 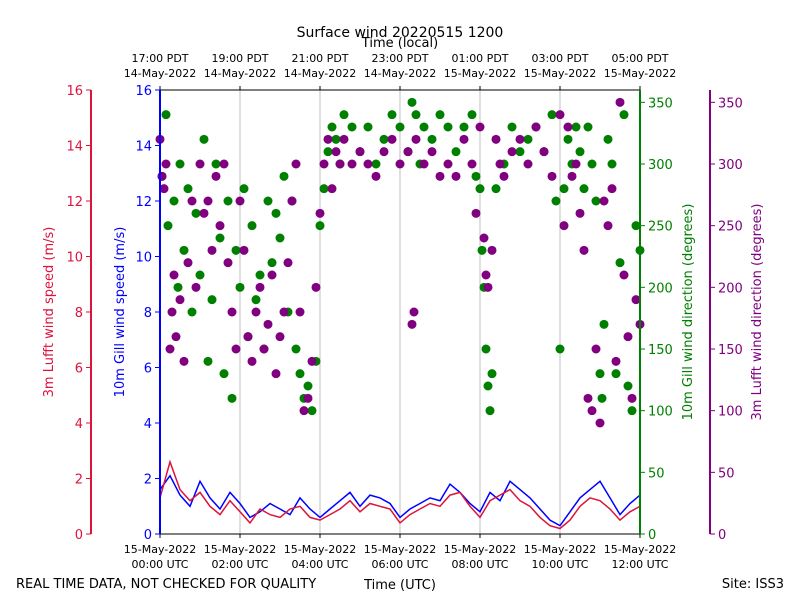 What do you see at coordinates (730, 103) in the screenshot?
I see `lufft-direction-axis-tick-label: 350` at bounding box center [730, 103].